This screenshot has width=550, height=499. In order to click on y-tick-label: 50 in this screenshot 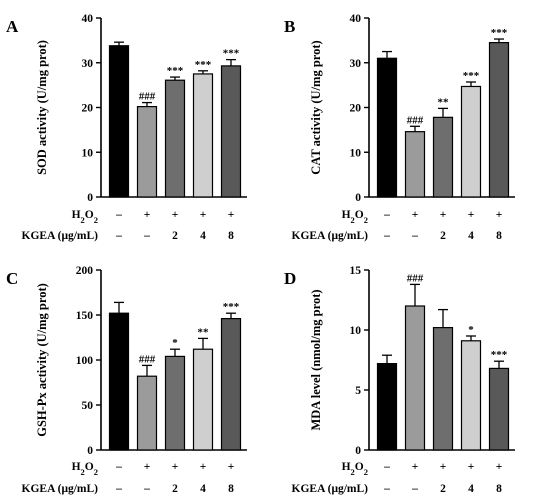, I will do `click(88, 406)`.